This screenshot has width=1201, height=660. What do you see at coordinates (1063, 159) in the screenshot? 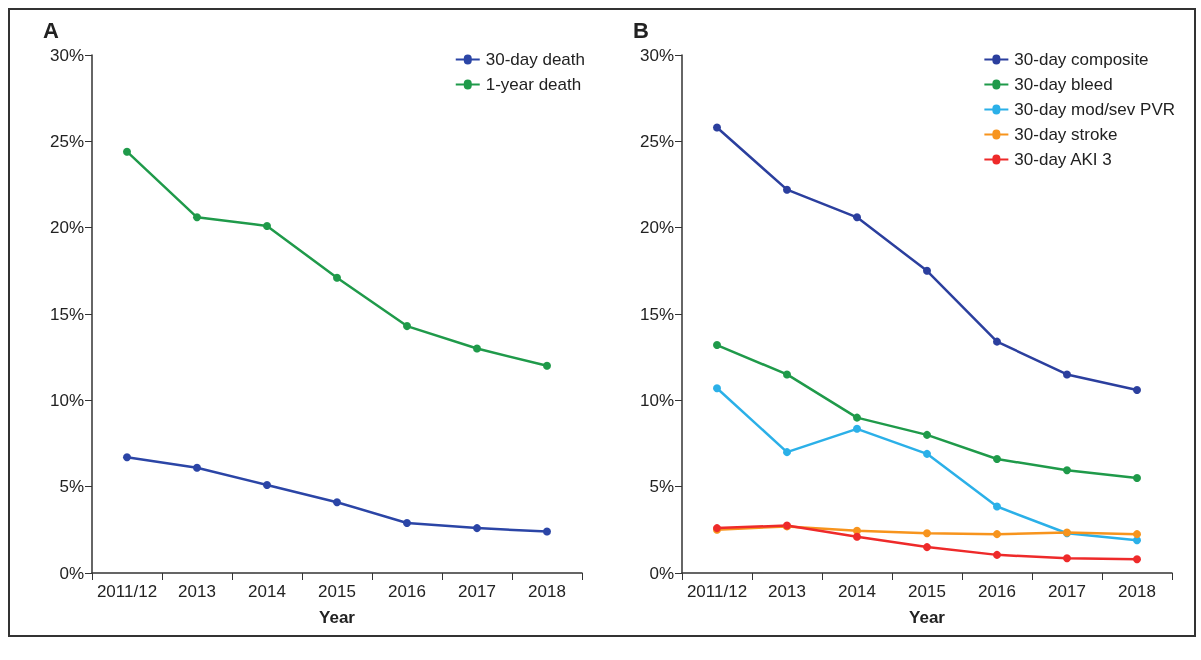
I see `legend-label: 30-day AKI 3` at bounding box center [1063, 159].